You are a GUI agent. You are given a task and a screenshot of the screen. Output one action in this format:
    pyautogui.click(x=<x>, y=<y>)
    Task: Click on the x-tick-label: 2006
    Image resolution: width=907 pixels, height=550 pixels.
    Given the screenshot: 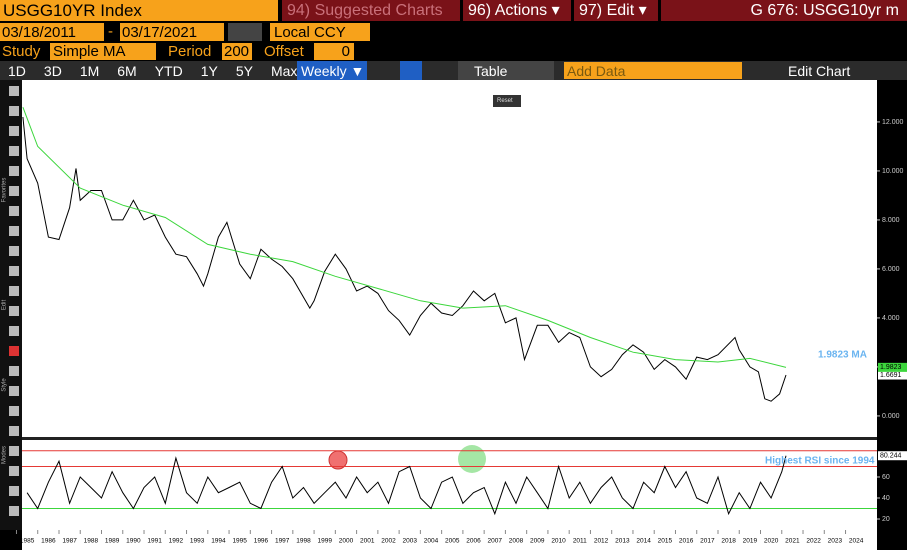 What is the action you would take?
    pyautogui.click(x=473, y=541)
    